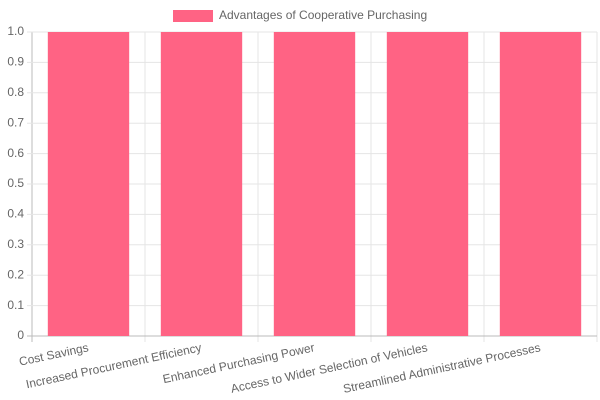  What do you see at coordinates (15, 244) in the screenshot?
I see `y-tick-label: 0.3` at bounding box center [15, 244].